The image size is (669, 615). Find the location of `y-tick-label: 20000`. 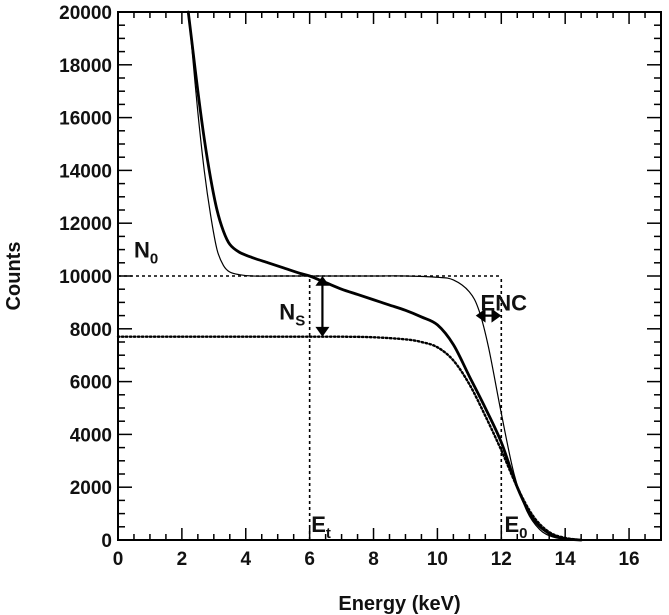

y-tick-label: 20000 is located at coordinates (85, 13).